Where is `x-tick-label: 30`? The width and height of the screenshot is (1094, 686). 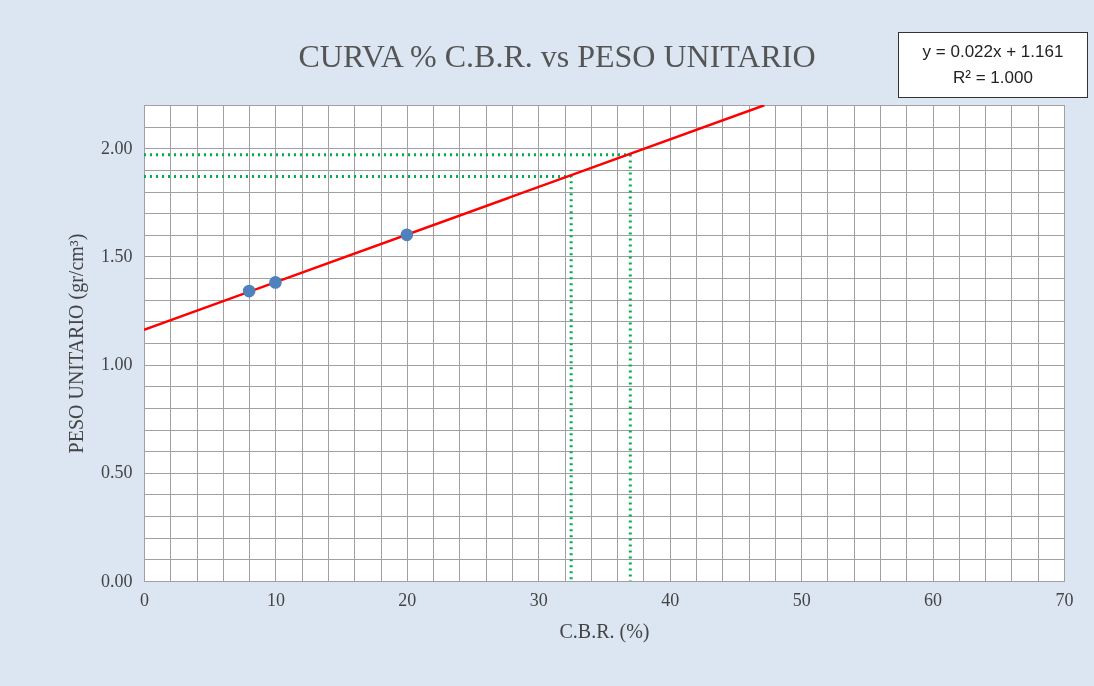
x-tick-label: 30 is located at coordinates (538, 599).